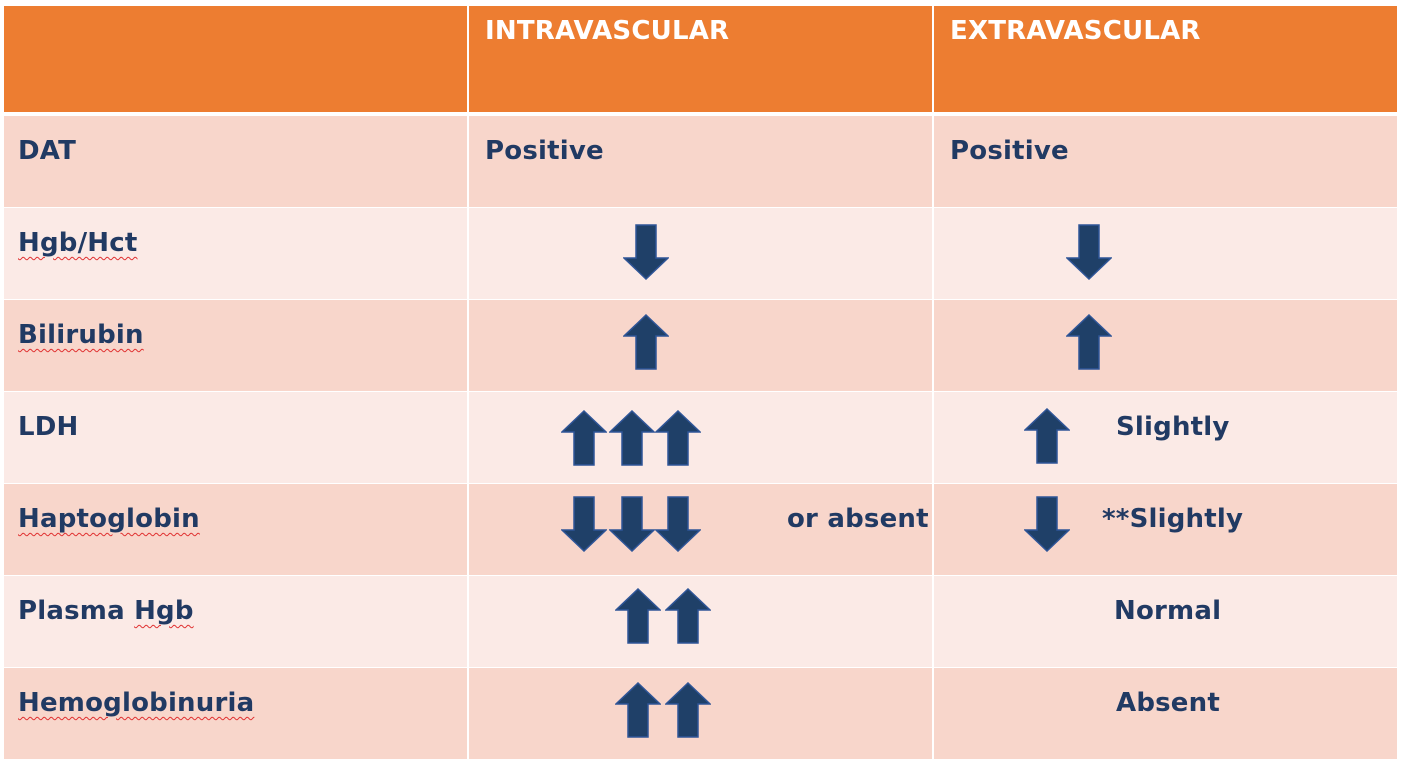 The height and width of the screenshot is (762, 1402). I want to click on extravascular-cell: Absent, so click(1165, 713).